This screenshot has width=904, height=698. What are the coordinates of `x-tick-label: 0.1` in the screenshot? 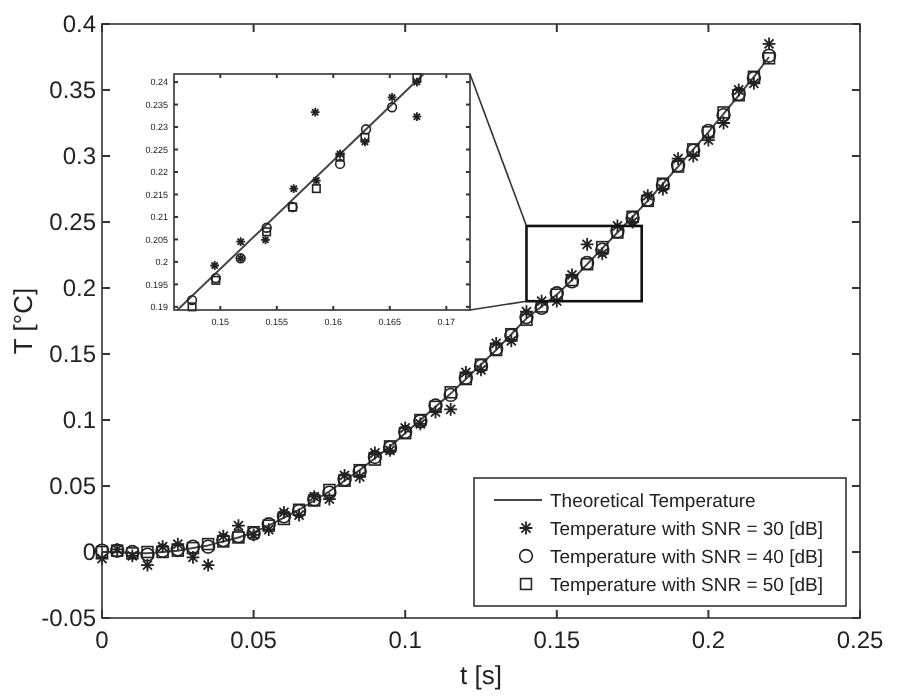 It's located at (405, 640).